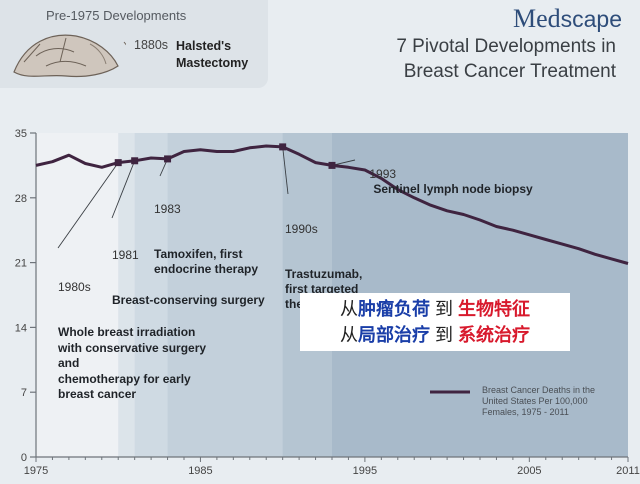 This screenshot has width=640, height=484. Describe the element at coordinates (435, 322) in the screenshot. I see `chinese-overlay: 从肿瘤负荷 到 生物特征 从局部治疗 到 系统治疗` at that location.